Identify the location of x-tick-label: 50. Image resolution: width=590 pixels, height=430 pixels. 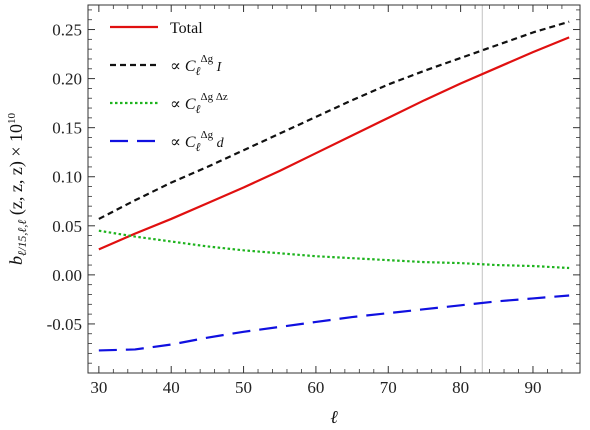
(243, 387).